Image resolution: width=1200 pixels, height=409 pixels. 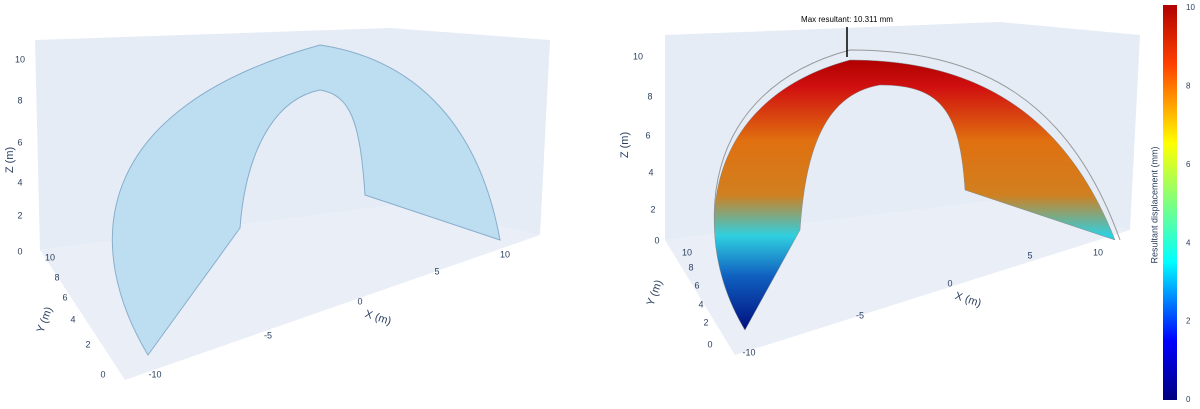 I want to click on annotation: Max resultant: 10.311 mm, so click(x=847, y=19).